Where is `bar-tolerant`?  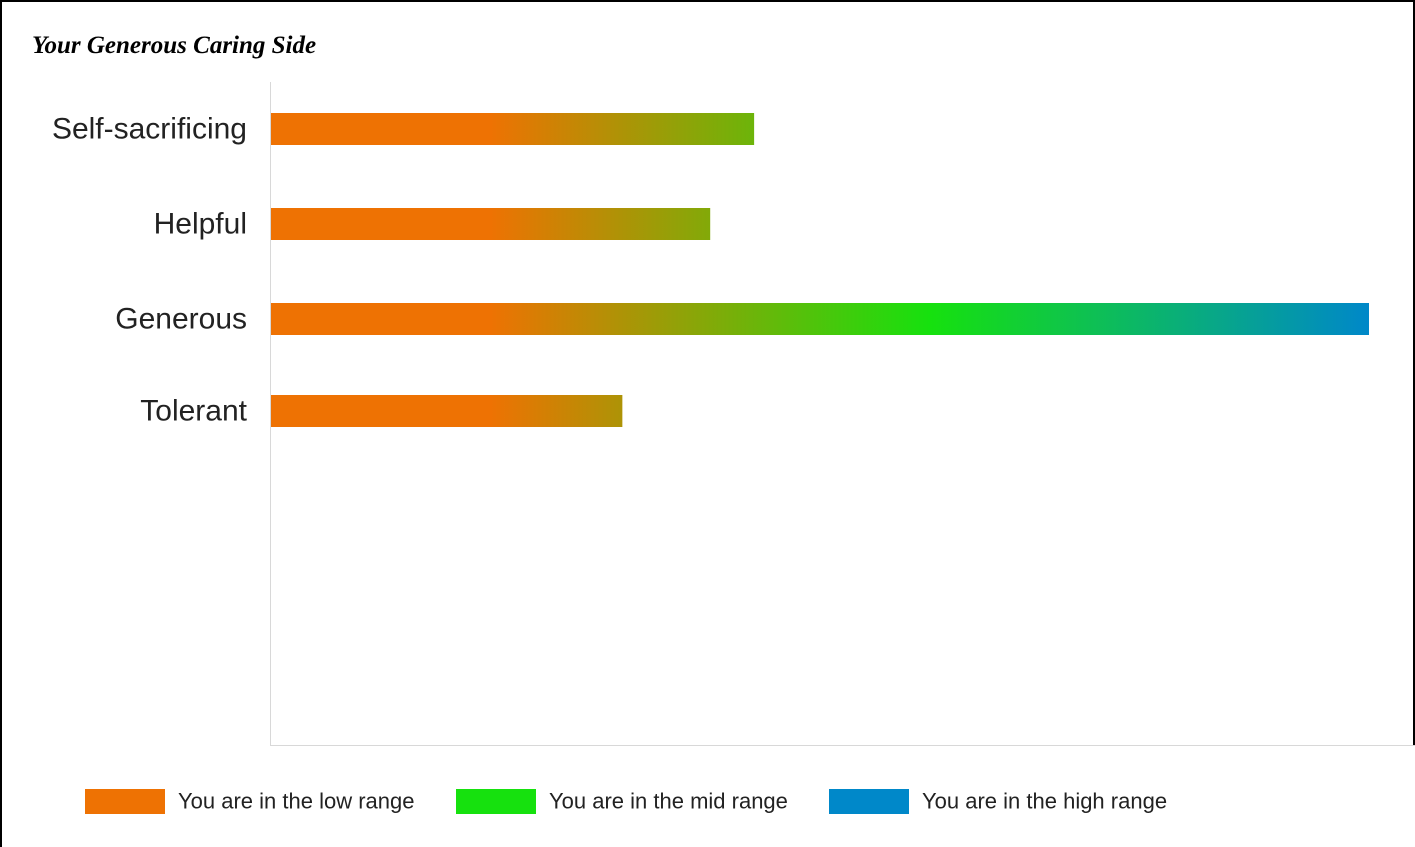 bar-tolerant is located at coordinates (447, 411).